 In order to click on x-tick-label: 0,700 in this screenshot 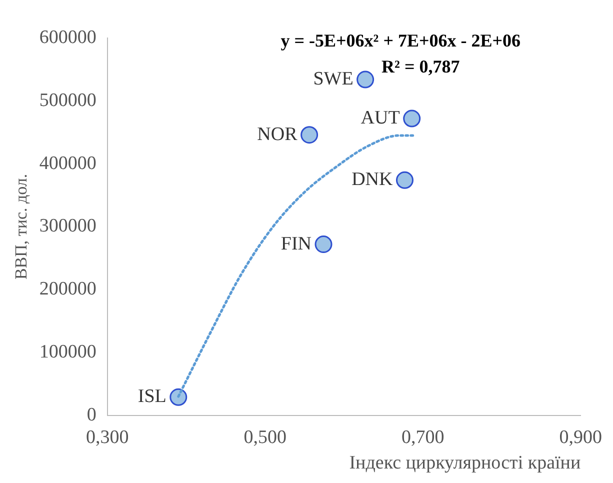, I will do `click(423, 437)`.